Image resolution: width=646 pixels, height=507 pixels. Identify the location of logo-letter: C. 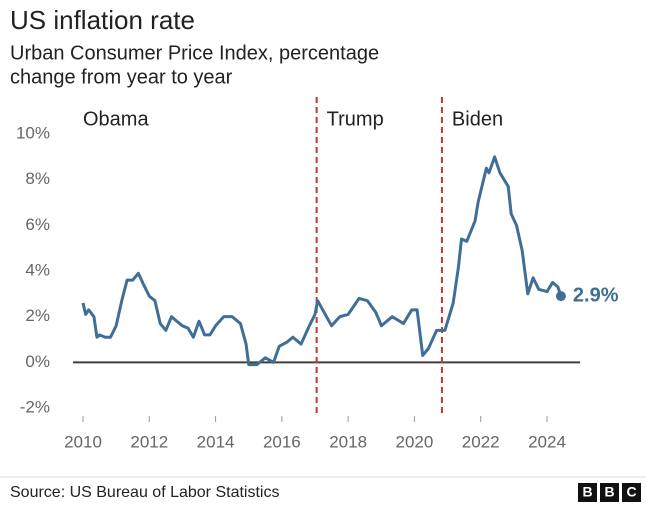
(631, 492).